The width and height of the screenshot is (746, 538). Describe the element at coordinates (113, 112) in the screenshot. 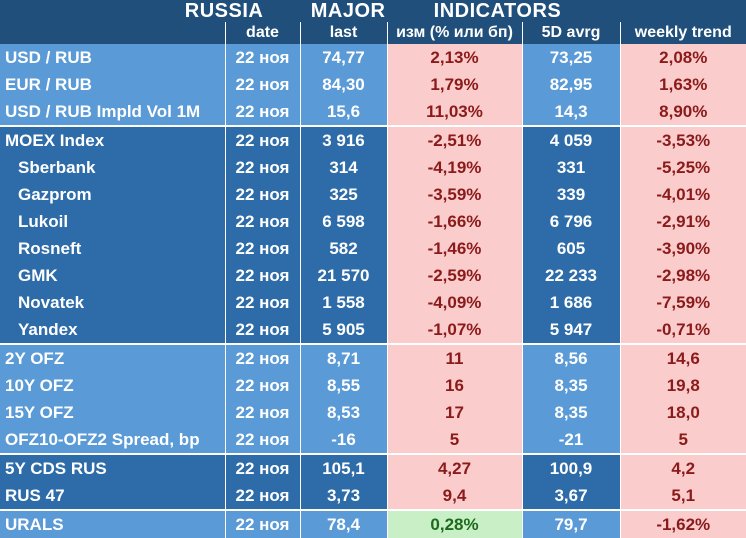

I see `row-name: USD / RUB Impld Vol 1M` at that location.